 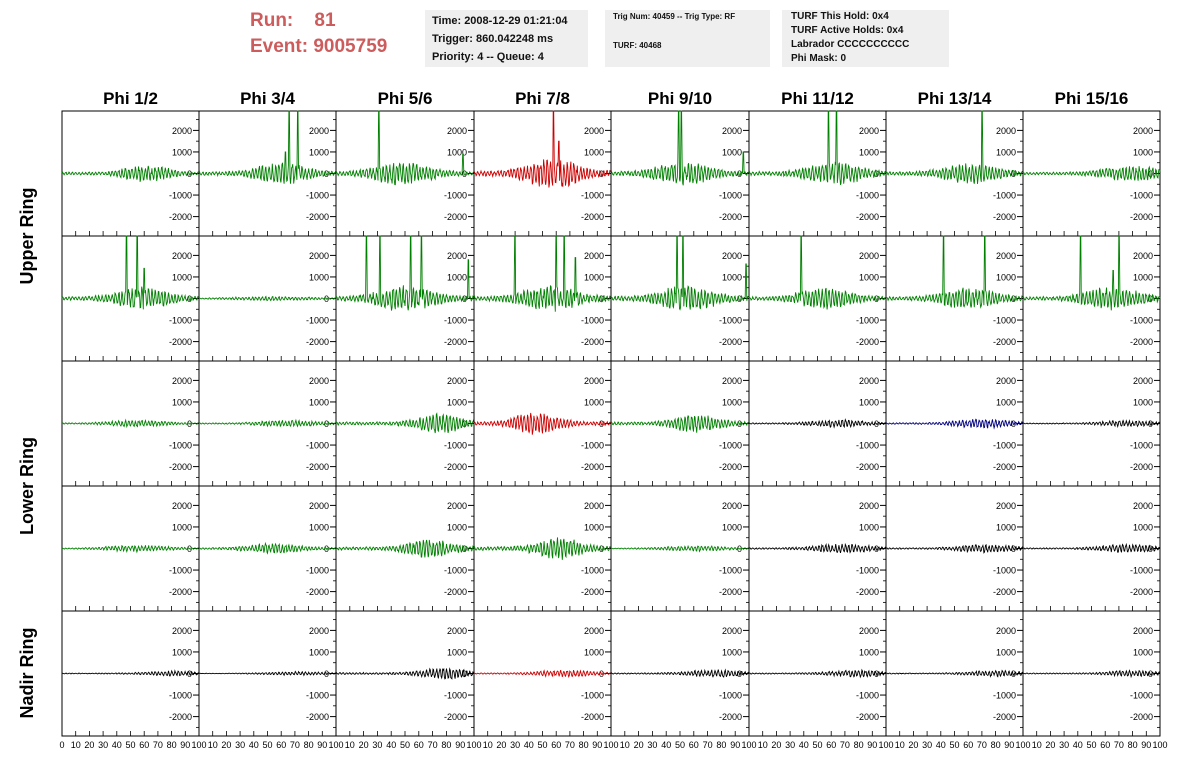 I want to click on column-header: Phi 9/10, so click(x=680, y=98).